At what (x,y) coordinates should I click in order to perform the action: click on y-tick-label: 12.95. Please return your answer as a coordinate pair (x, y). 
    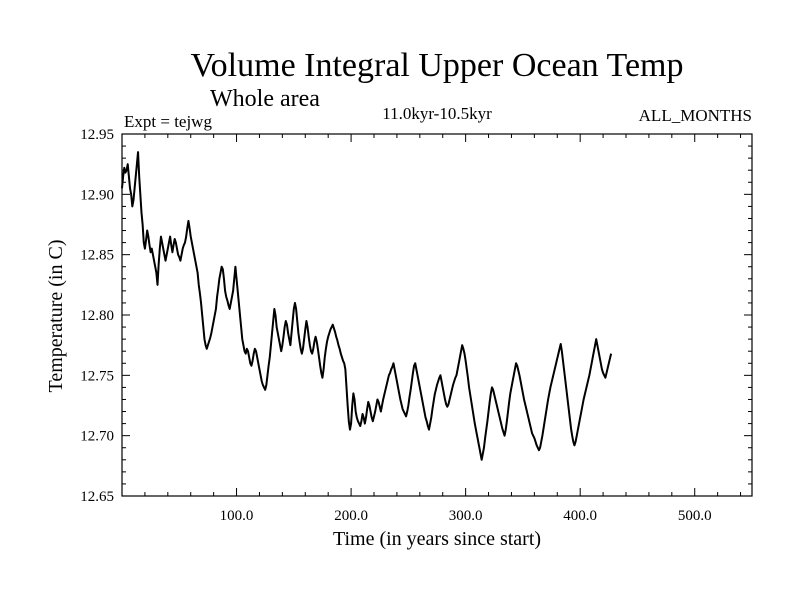
    Looking at the image, I should click on (97, 135).